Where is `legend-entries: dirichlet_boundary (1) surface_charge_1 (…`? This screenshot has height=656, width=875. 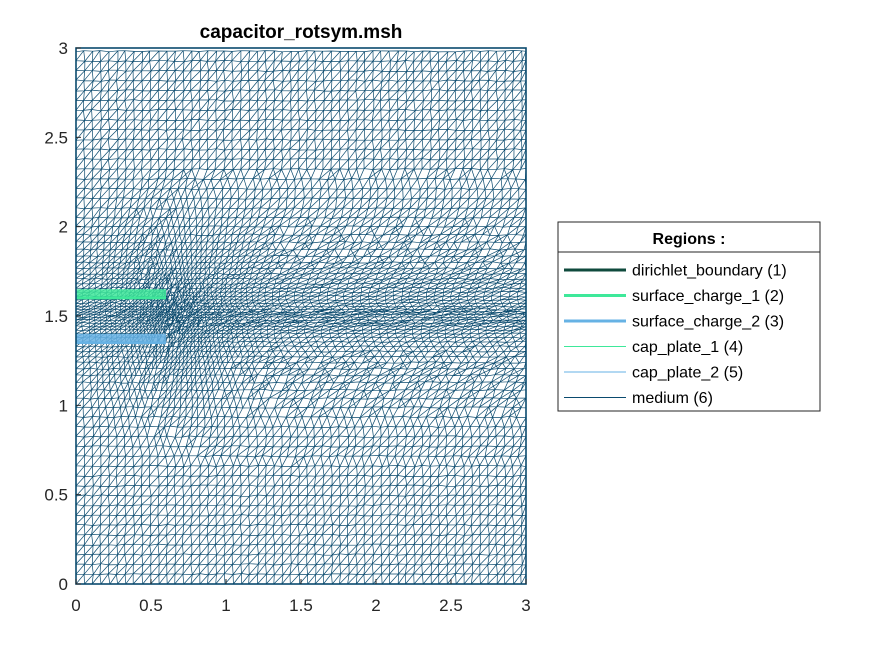
legend-entries: dirichlet_boundary (1) surface_charge_1 (… is located at coordinates (675, 335).